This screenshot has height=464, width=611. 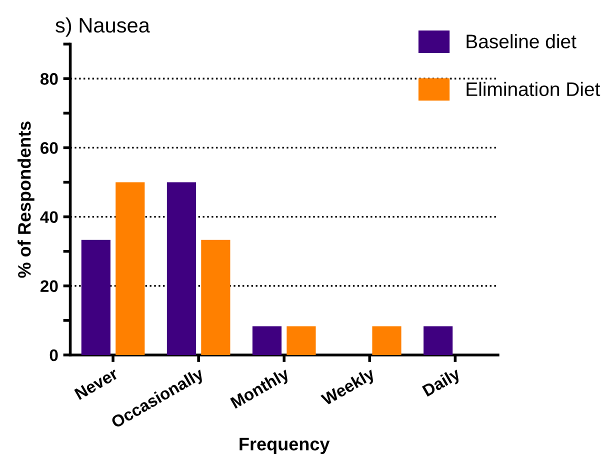 What do you see at coordinates (521, 41) in the screenshot?
I see `legend-label: Baseline diet` at bounding box center [521, 41].